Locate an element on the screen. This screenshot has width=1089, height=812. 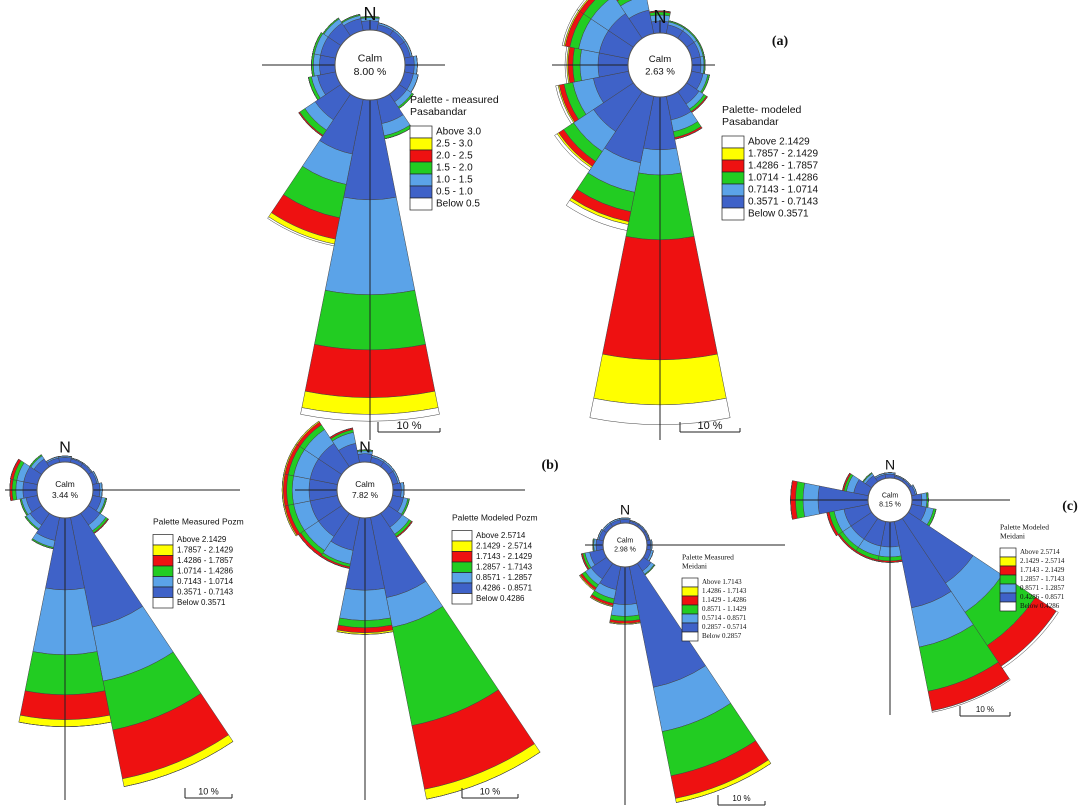
legend-label: 0.4286 - 0.8571 is located at coordinates (504, 587).